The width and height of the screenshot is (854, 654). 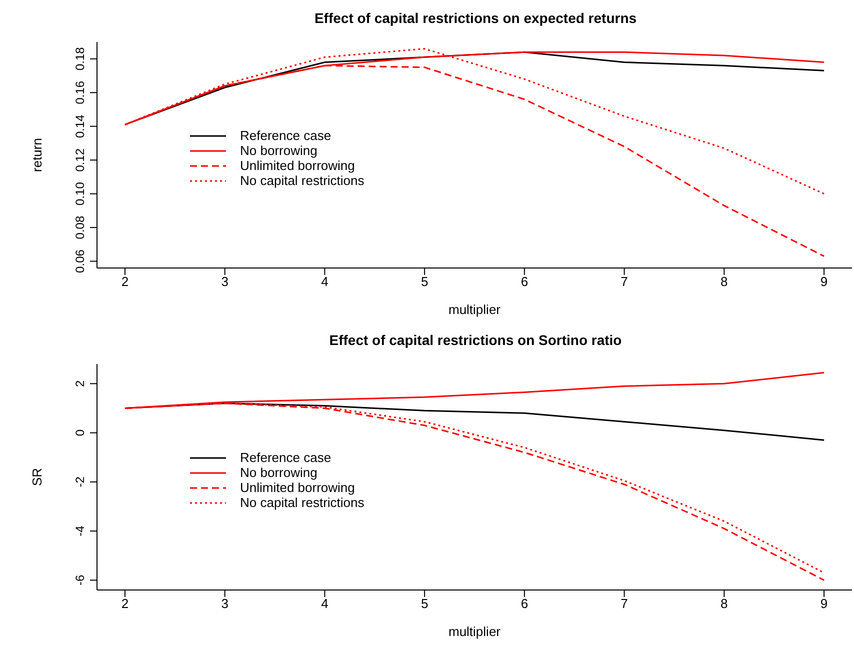 What do you see at coordinates (80, 194) in the screenshot?
I see `y-tick-label: 0.10` at bounding box center [80, 194].